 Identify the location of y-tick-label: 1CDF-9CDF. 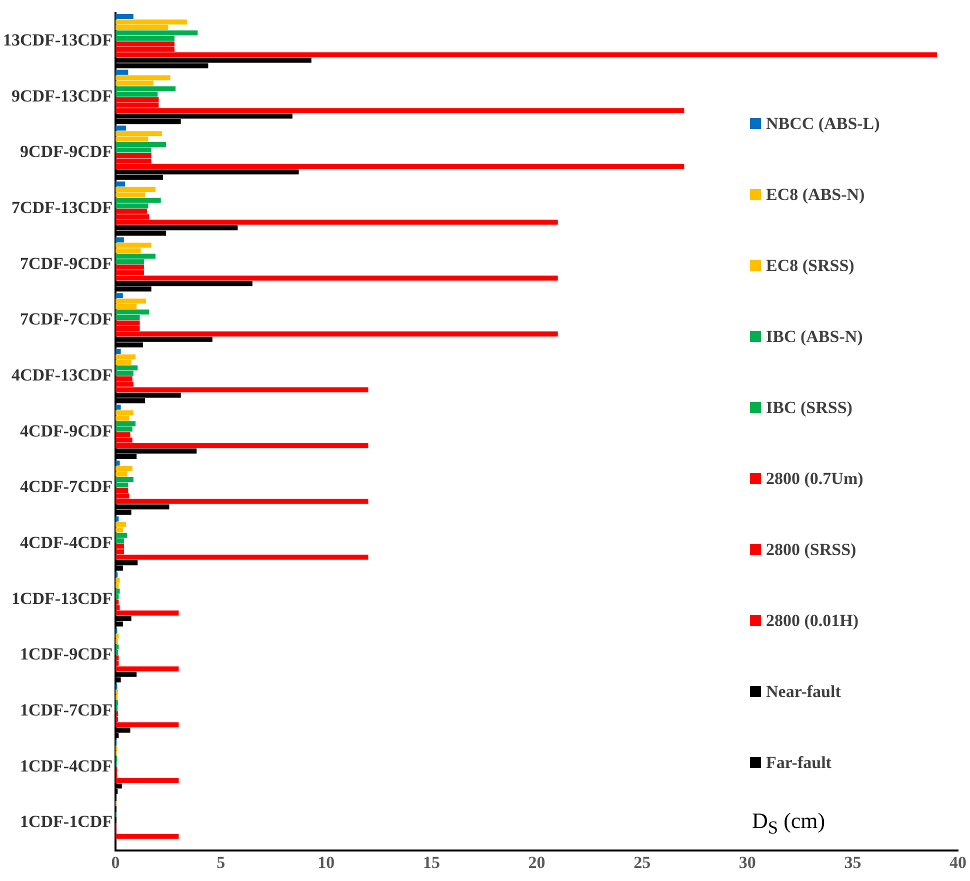
(66, 654).